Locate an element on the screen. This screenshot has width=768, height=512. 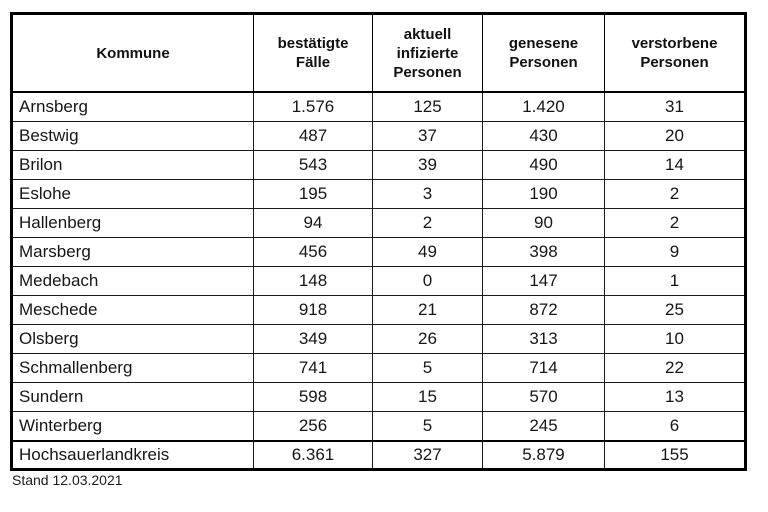
table-row: Brilon 543 39 490 14 is located at coordinates (378, 165).